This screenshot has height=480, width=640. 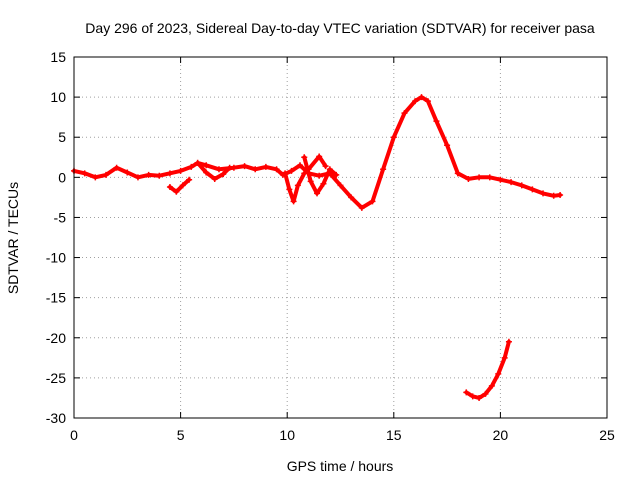 I want to click on y-tick-label: -25, so click(x=56, y=378).